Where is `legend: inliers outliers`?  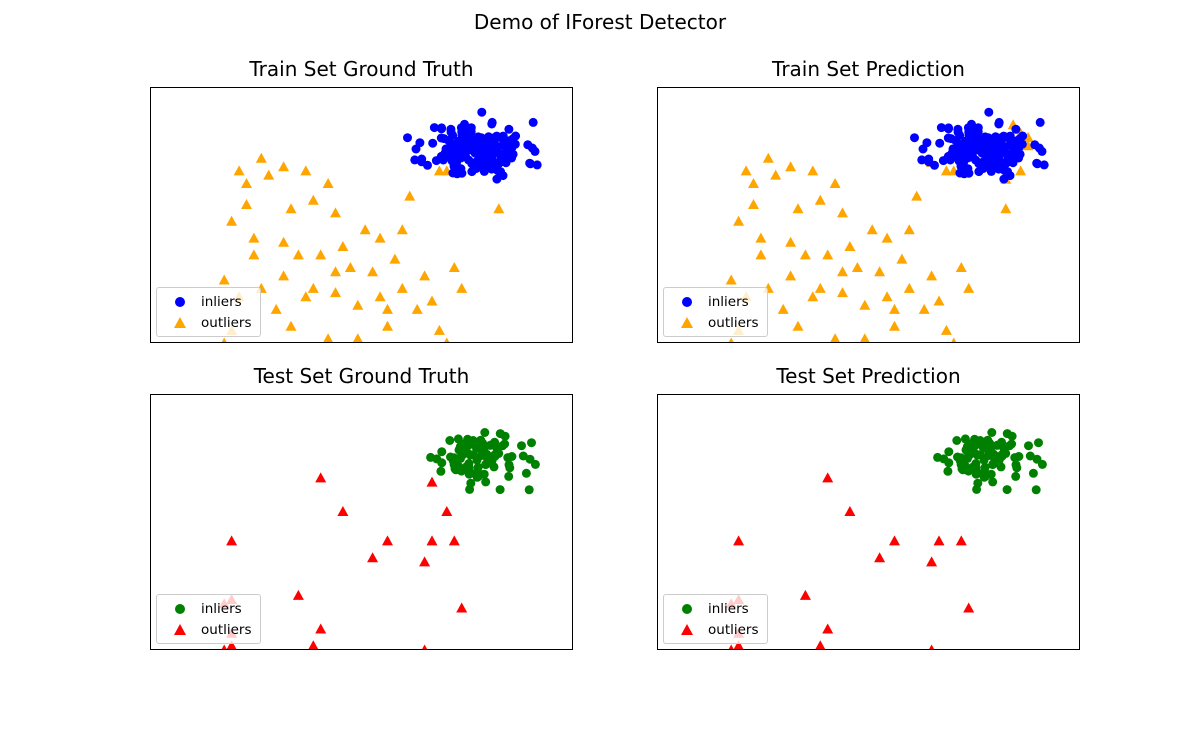
legend: inliers outliers is located at coordinates (715, 312).